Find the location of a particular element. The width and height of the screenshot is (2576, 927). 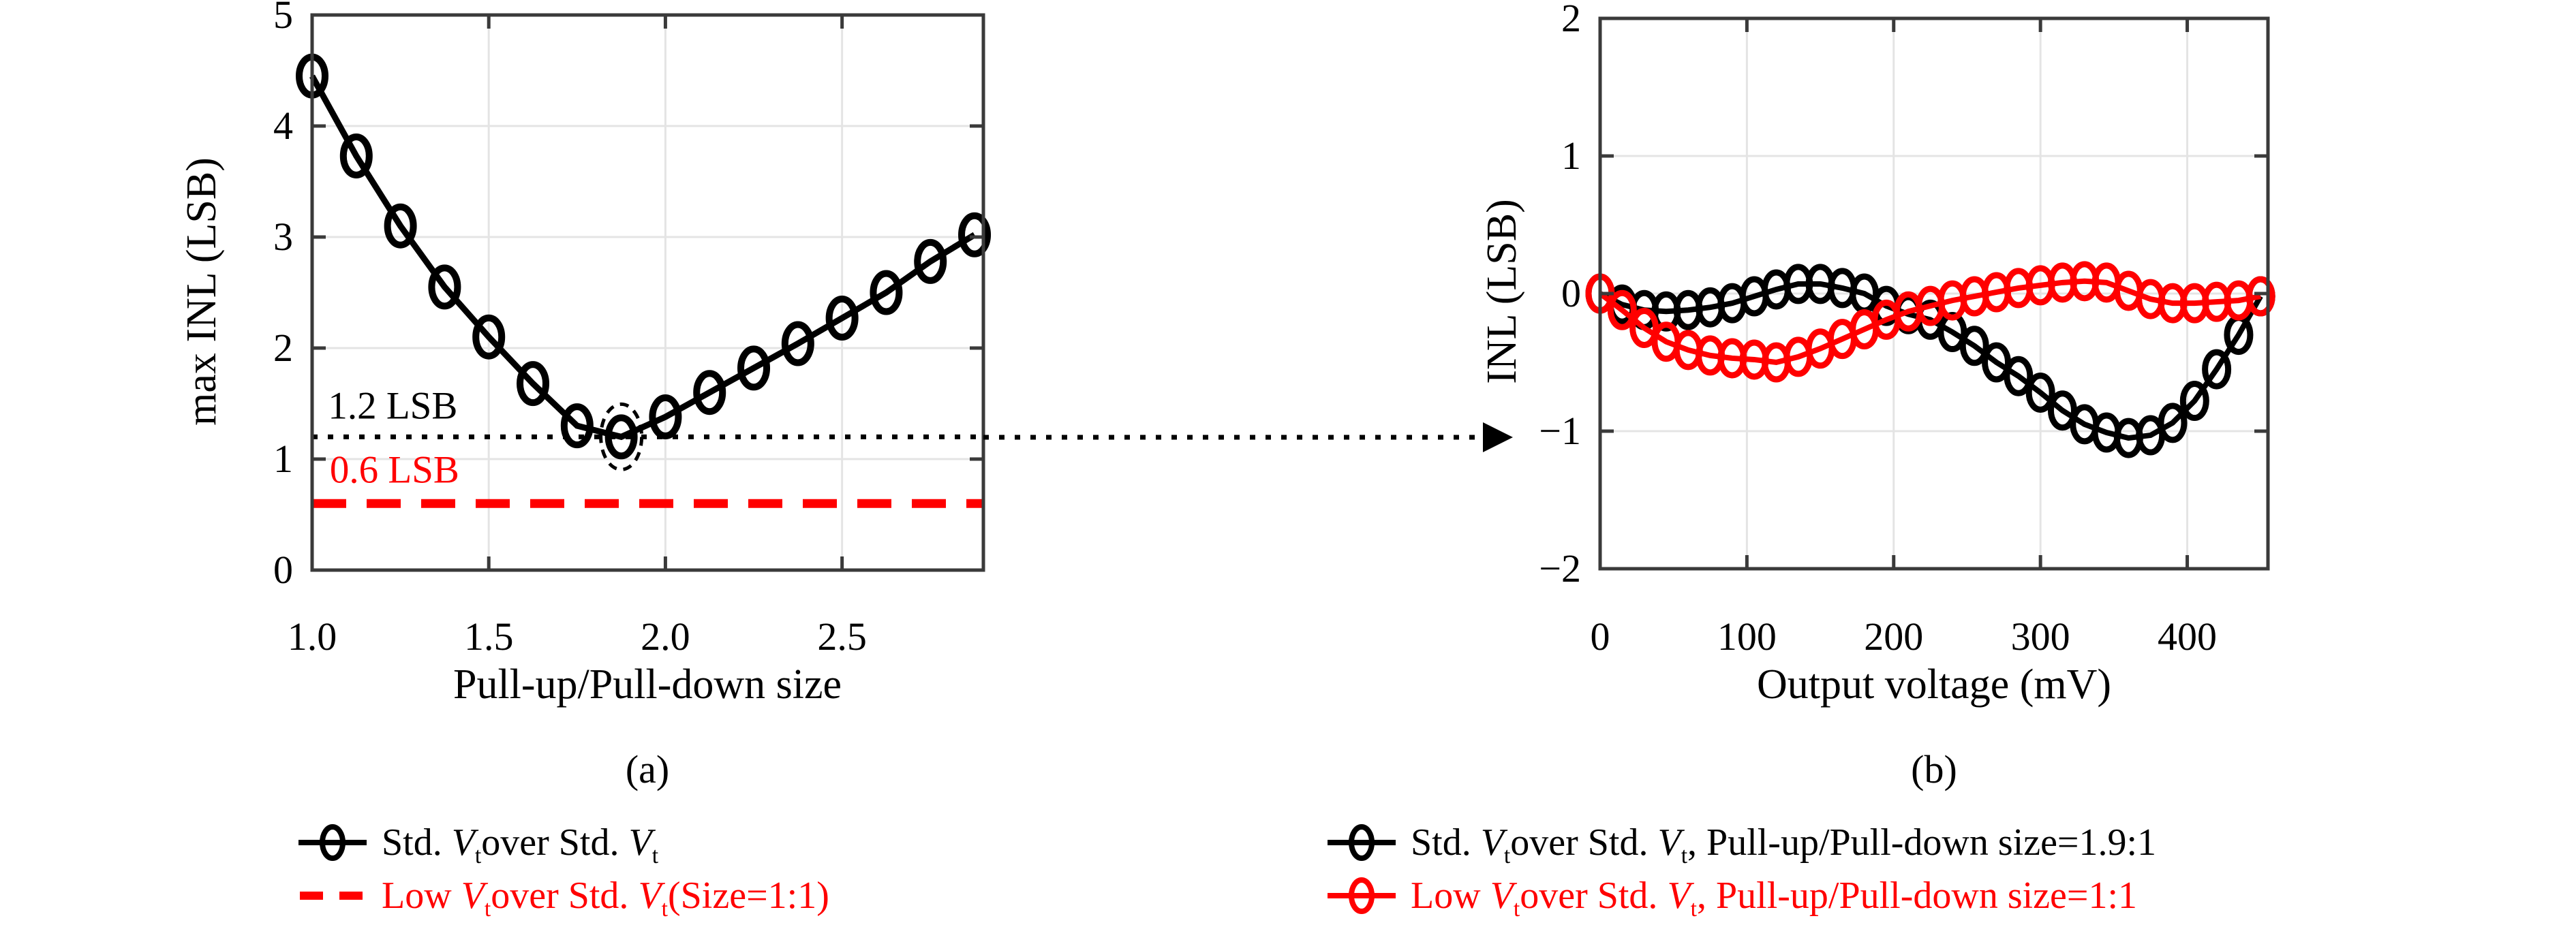

annotation-1-2-lsb: 1.2 LSB is located at coordinates (393, 406).